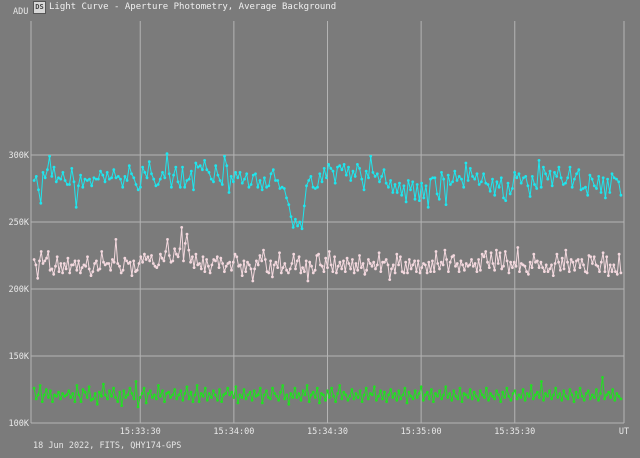 The width and height of the screenshot is (640, 458). I want to click on x-tick-label: 15:34:00, so click(233, 432).